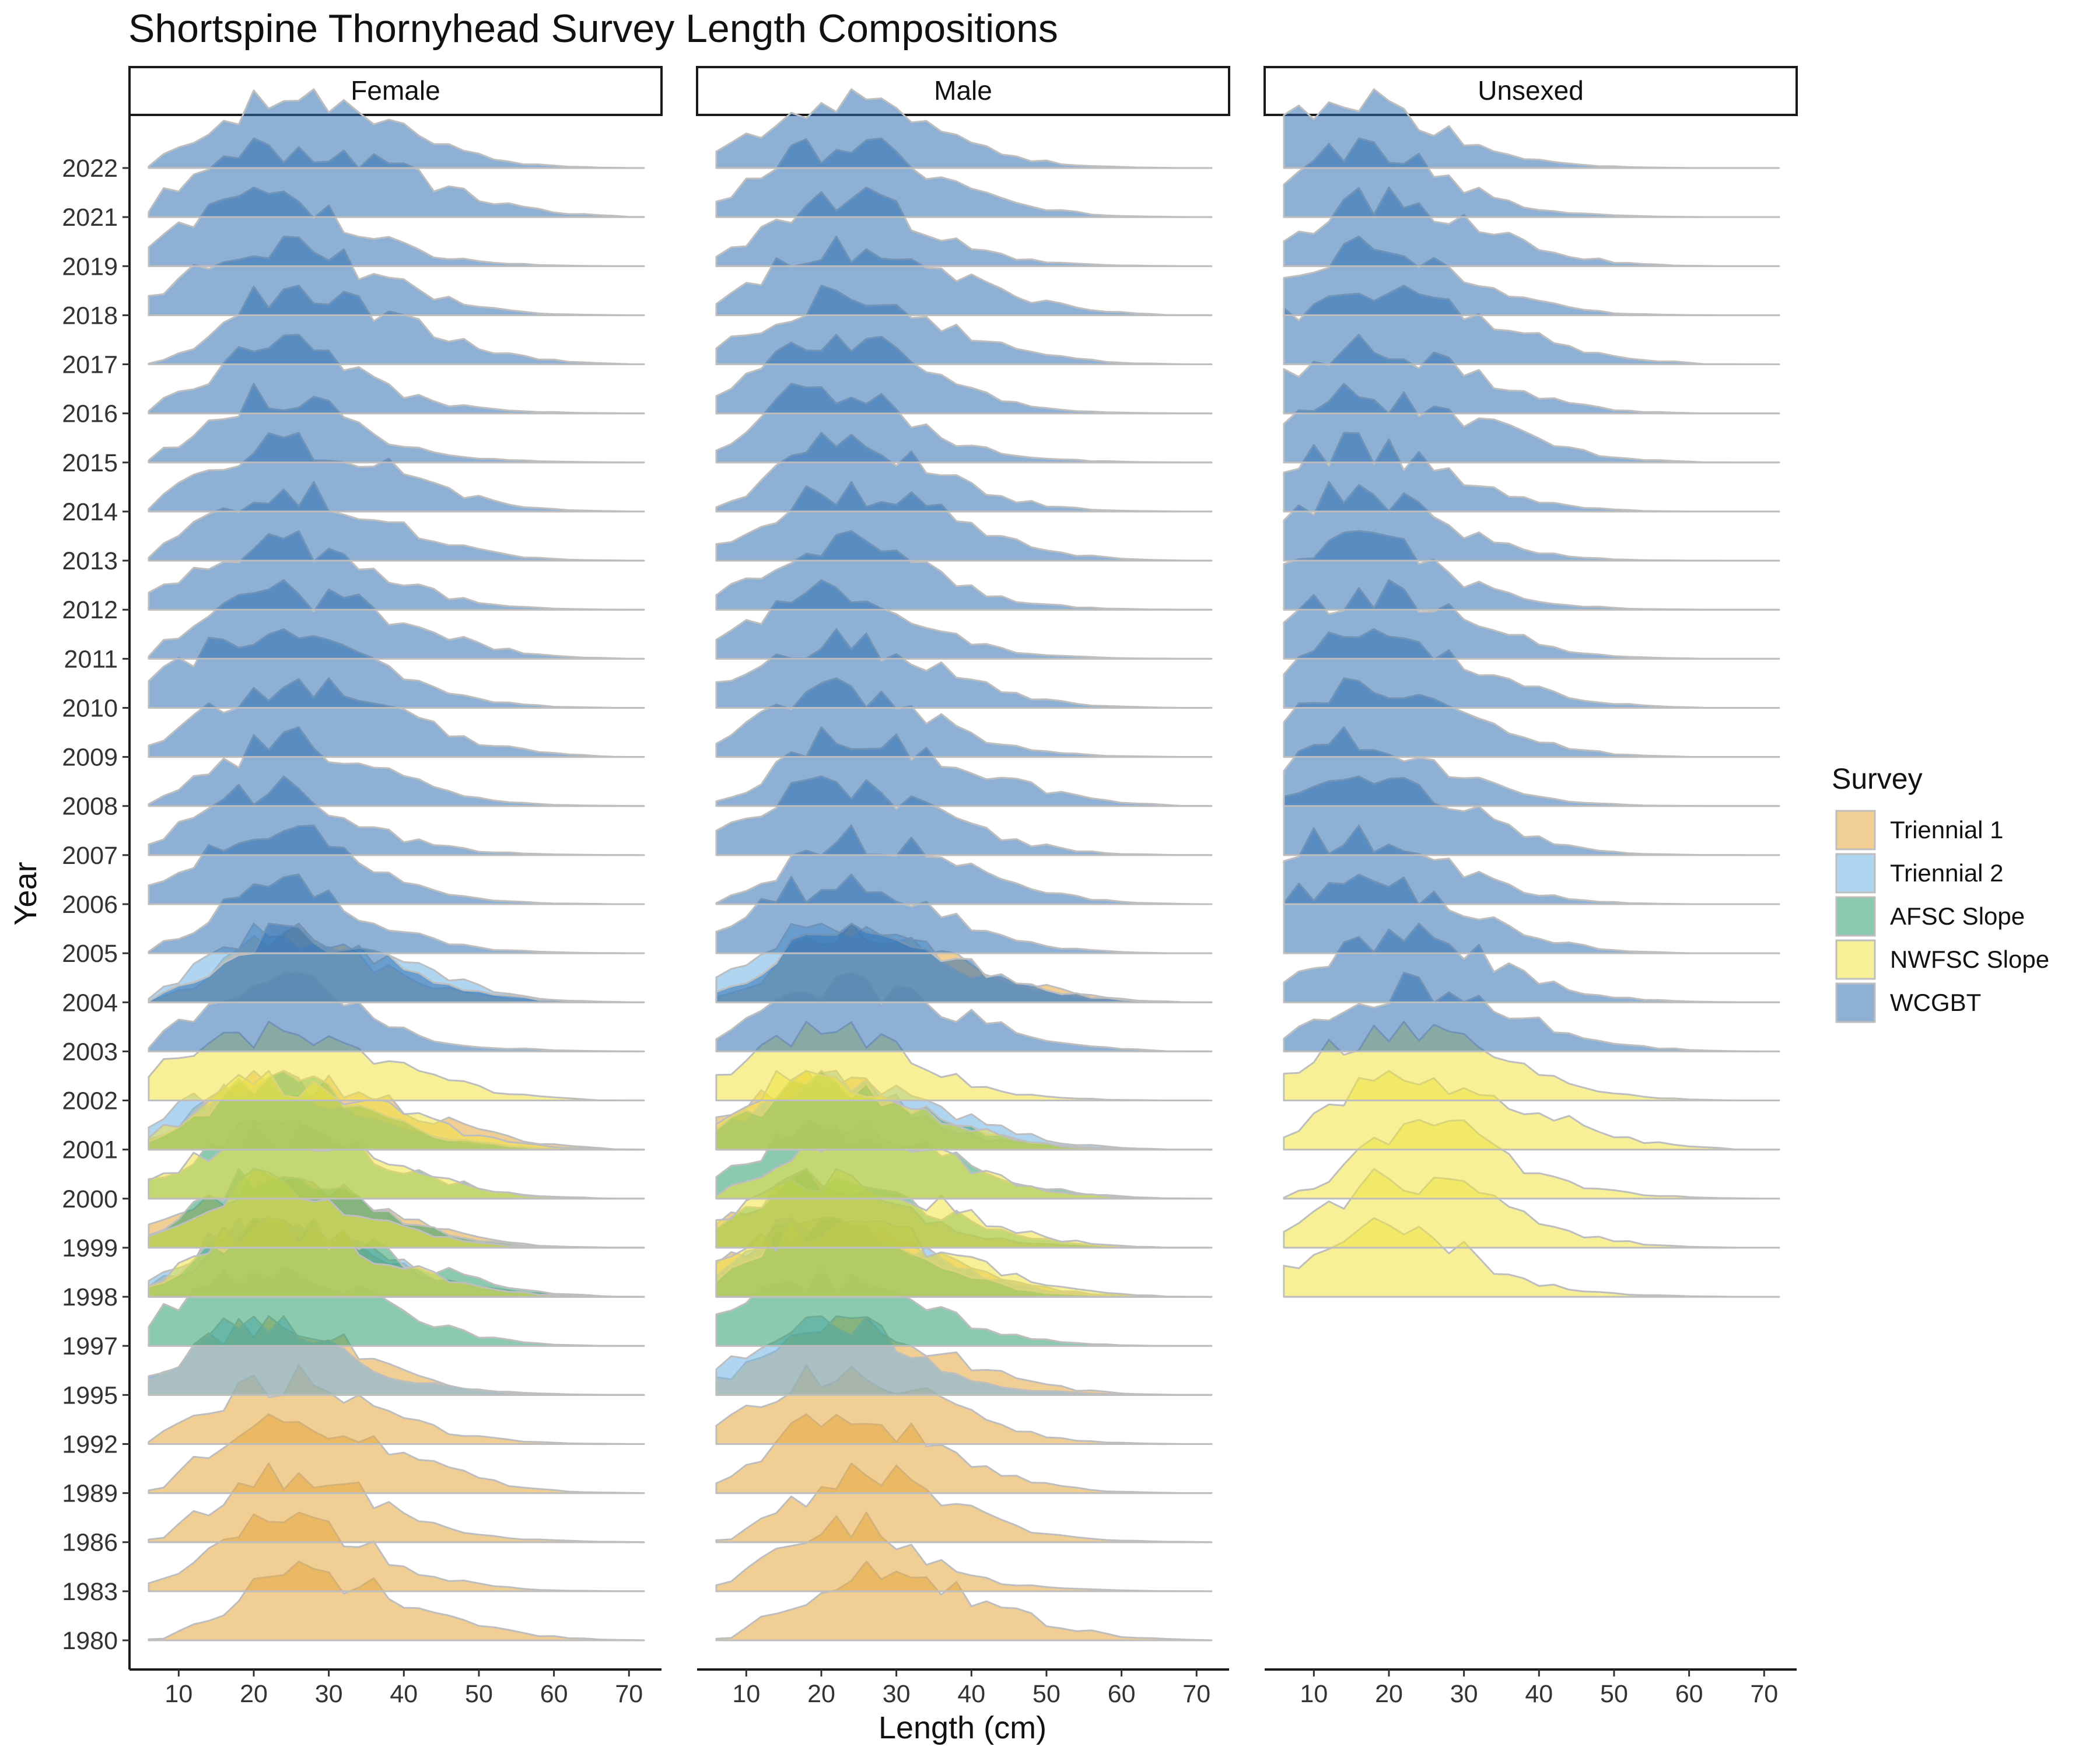 The height and width of the screenshot is (1750, 2100). I want to click on legend-item: Triennial 2, so click(1919, 873).